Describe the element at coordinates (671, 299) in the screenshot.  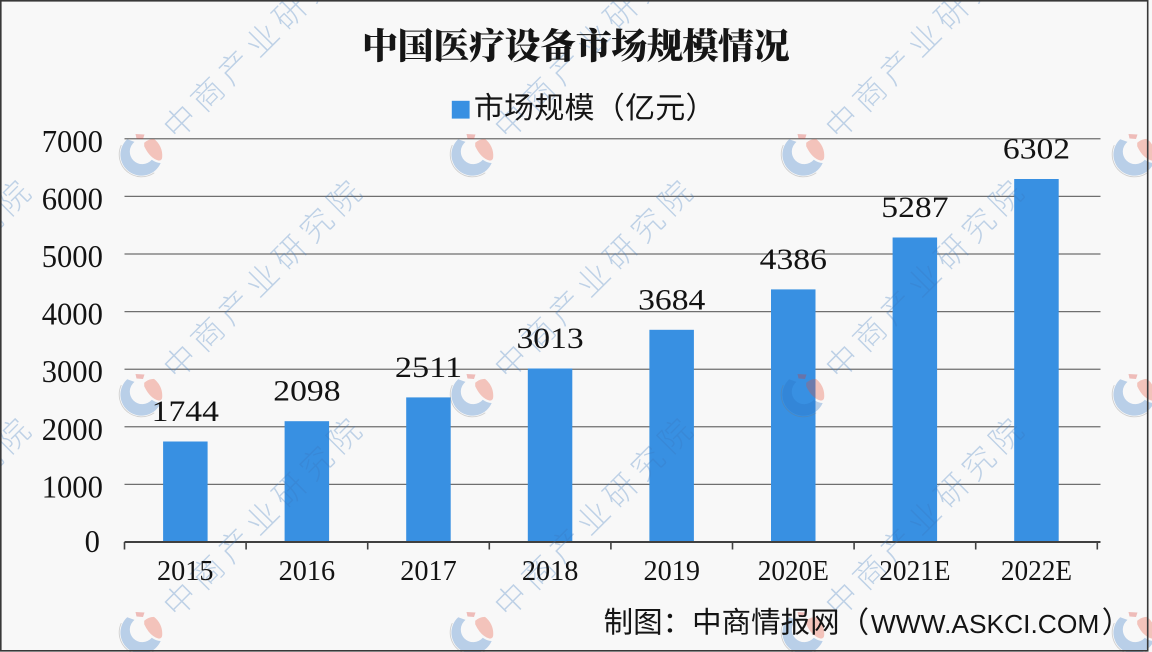
I see `svg-text: 3684` at that location.